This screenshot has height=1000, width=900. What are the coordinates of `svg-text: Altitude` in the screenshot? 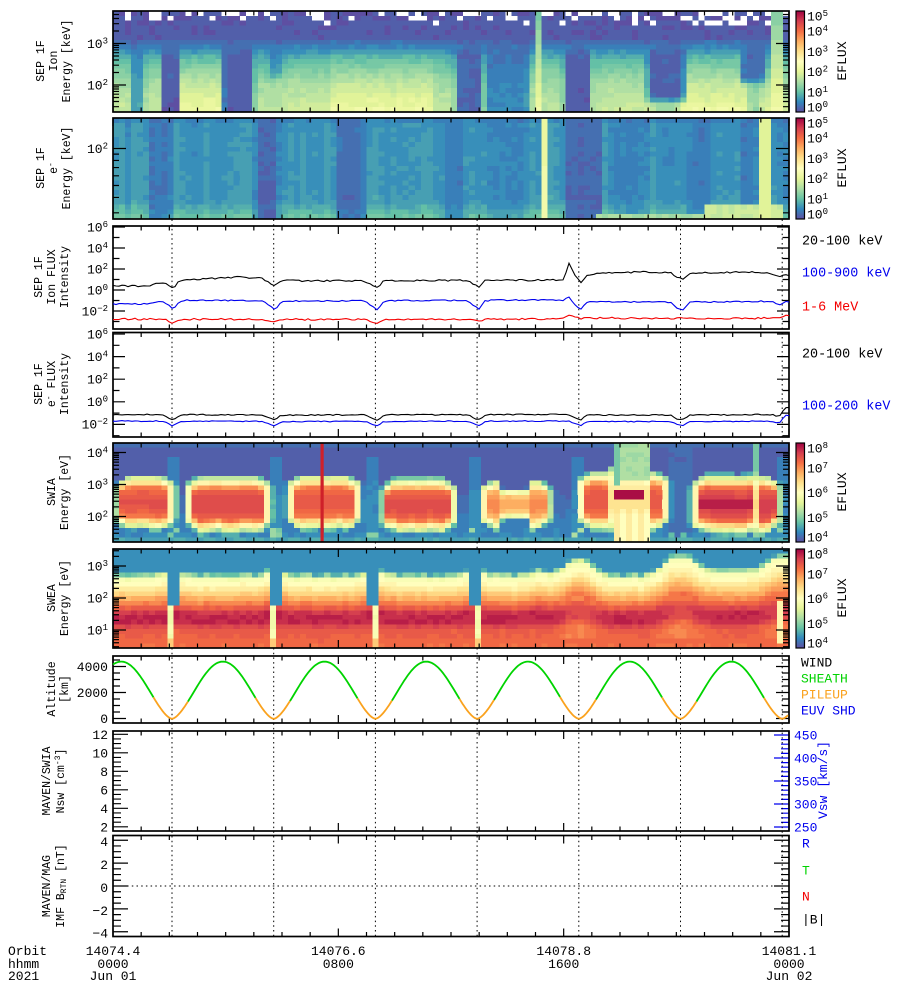 It's located at (52, 688).